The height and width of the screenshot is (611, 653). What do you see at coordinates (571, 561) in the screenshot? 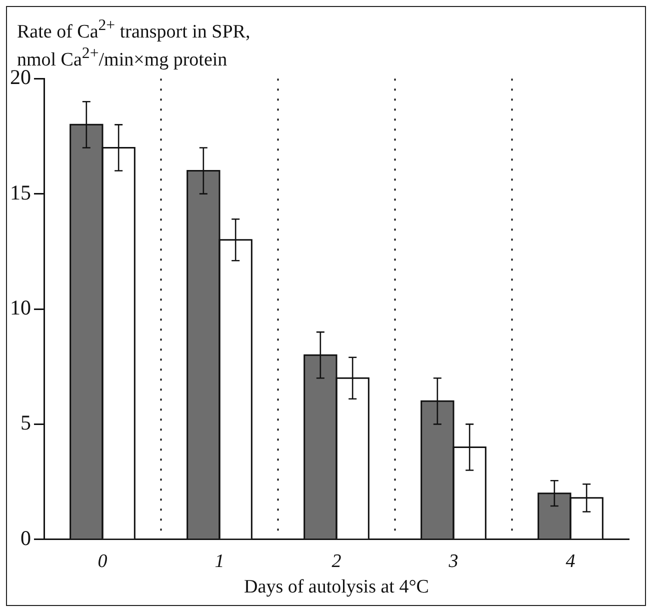
I see `x-tick-label: 4` at bounding box center [571, 561].